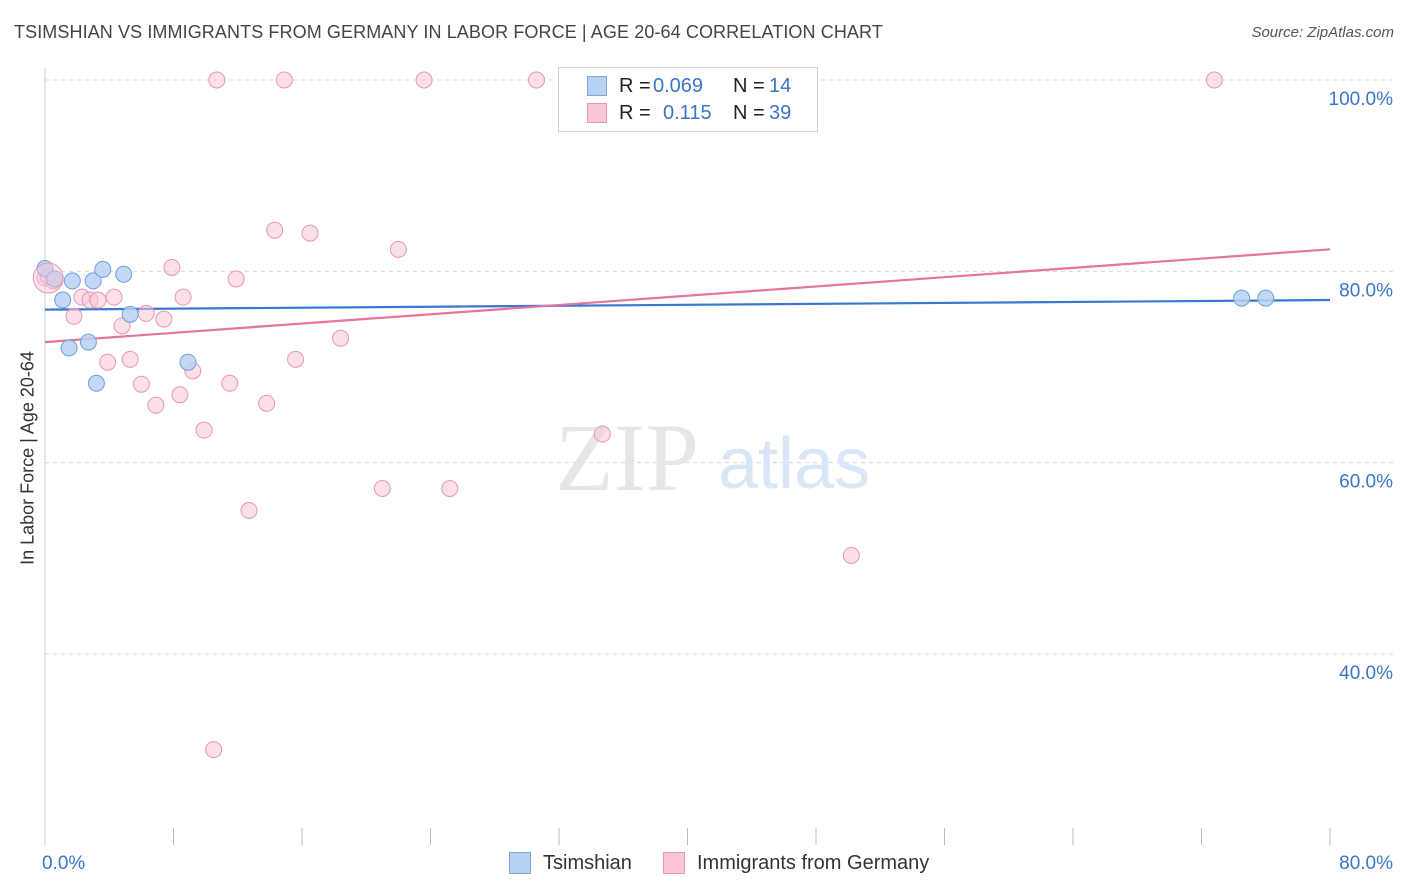 The height and width of the screenshot is (892, 1406). What do you see at coordinates (63, 863) in the screenshot?
I see `x-tick-label: 0.0%` at bounding box center [63, 863].